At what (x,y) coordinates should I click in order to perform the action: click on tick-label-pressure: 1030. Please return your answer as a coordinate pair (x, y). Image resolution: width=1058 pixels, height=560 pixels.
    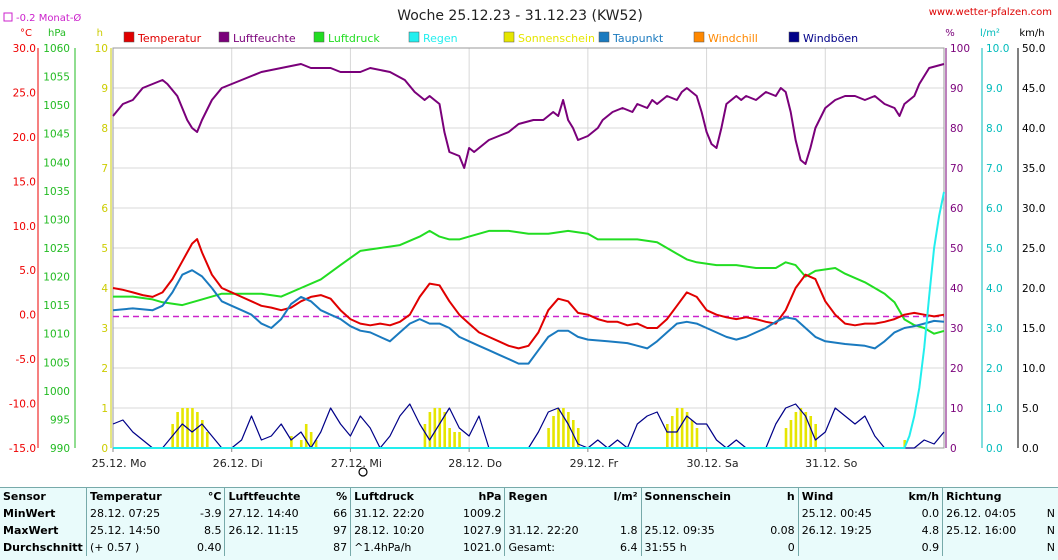
    Looking at the image, I should click on (56, 220).